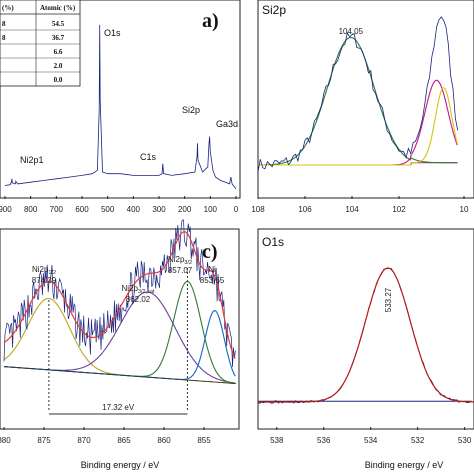  What do you see at coordinates (273, 242) in the screenshot?
I see `panel-title-d: O1s` at bounding box center [273, 242].